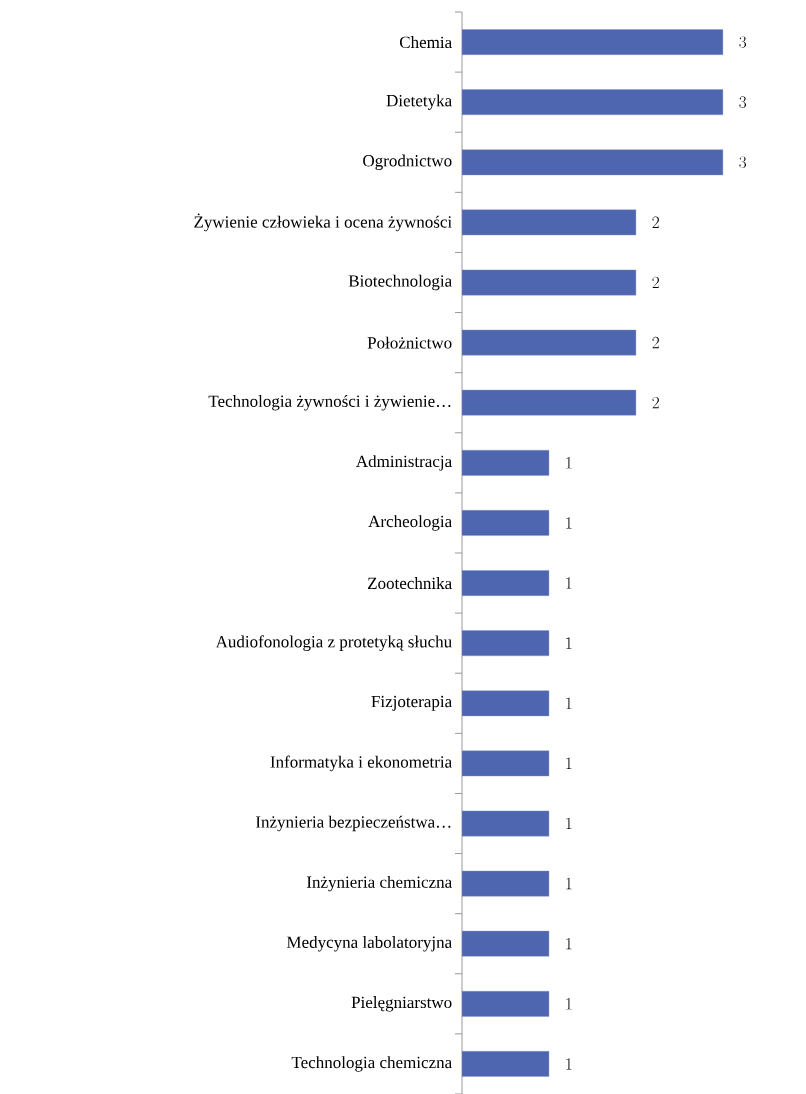  Describe the element at coordinates (425, 42) in the screenshot. I see `y-tick-label: Chemia` at that location.